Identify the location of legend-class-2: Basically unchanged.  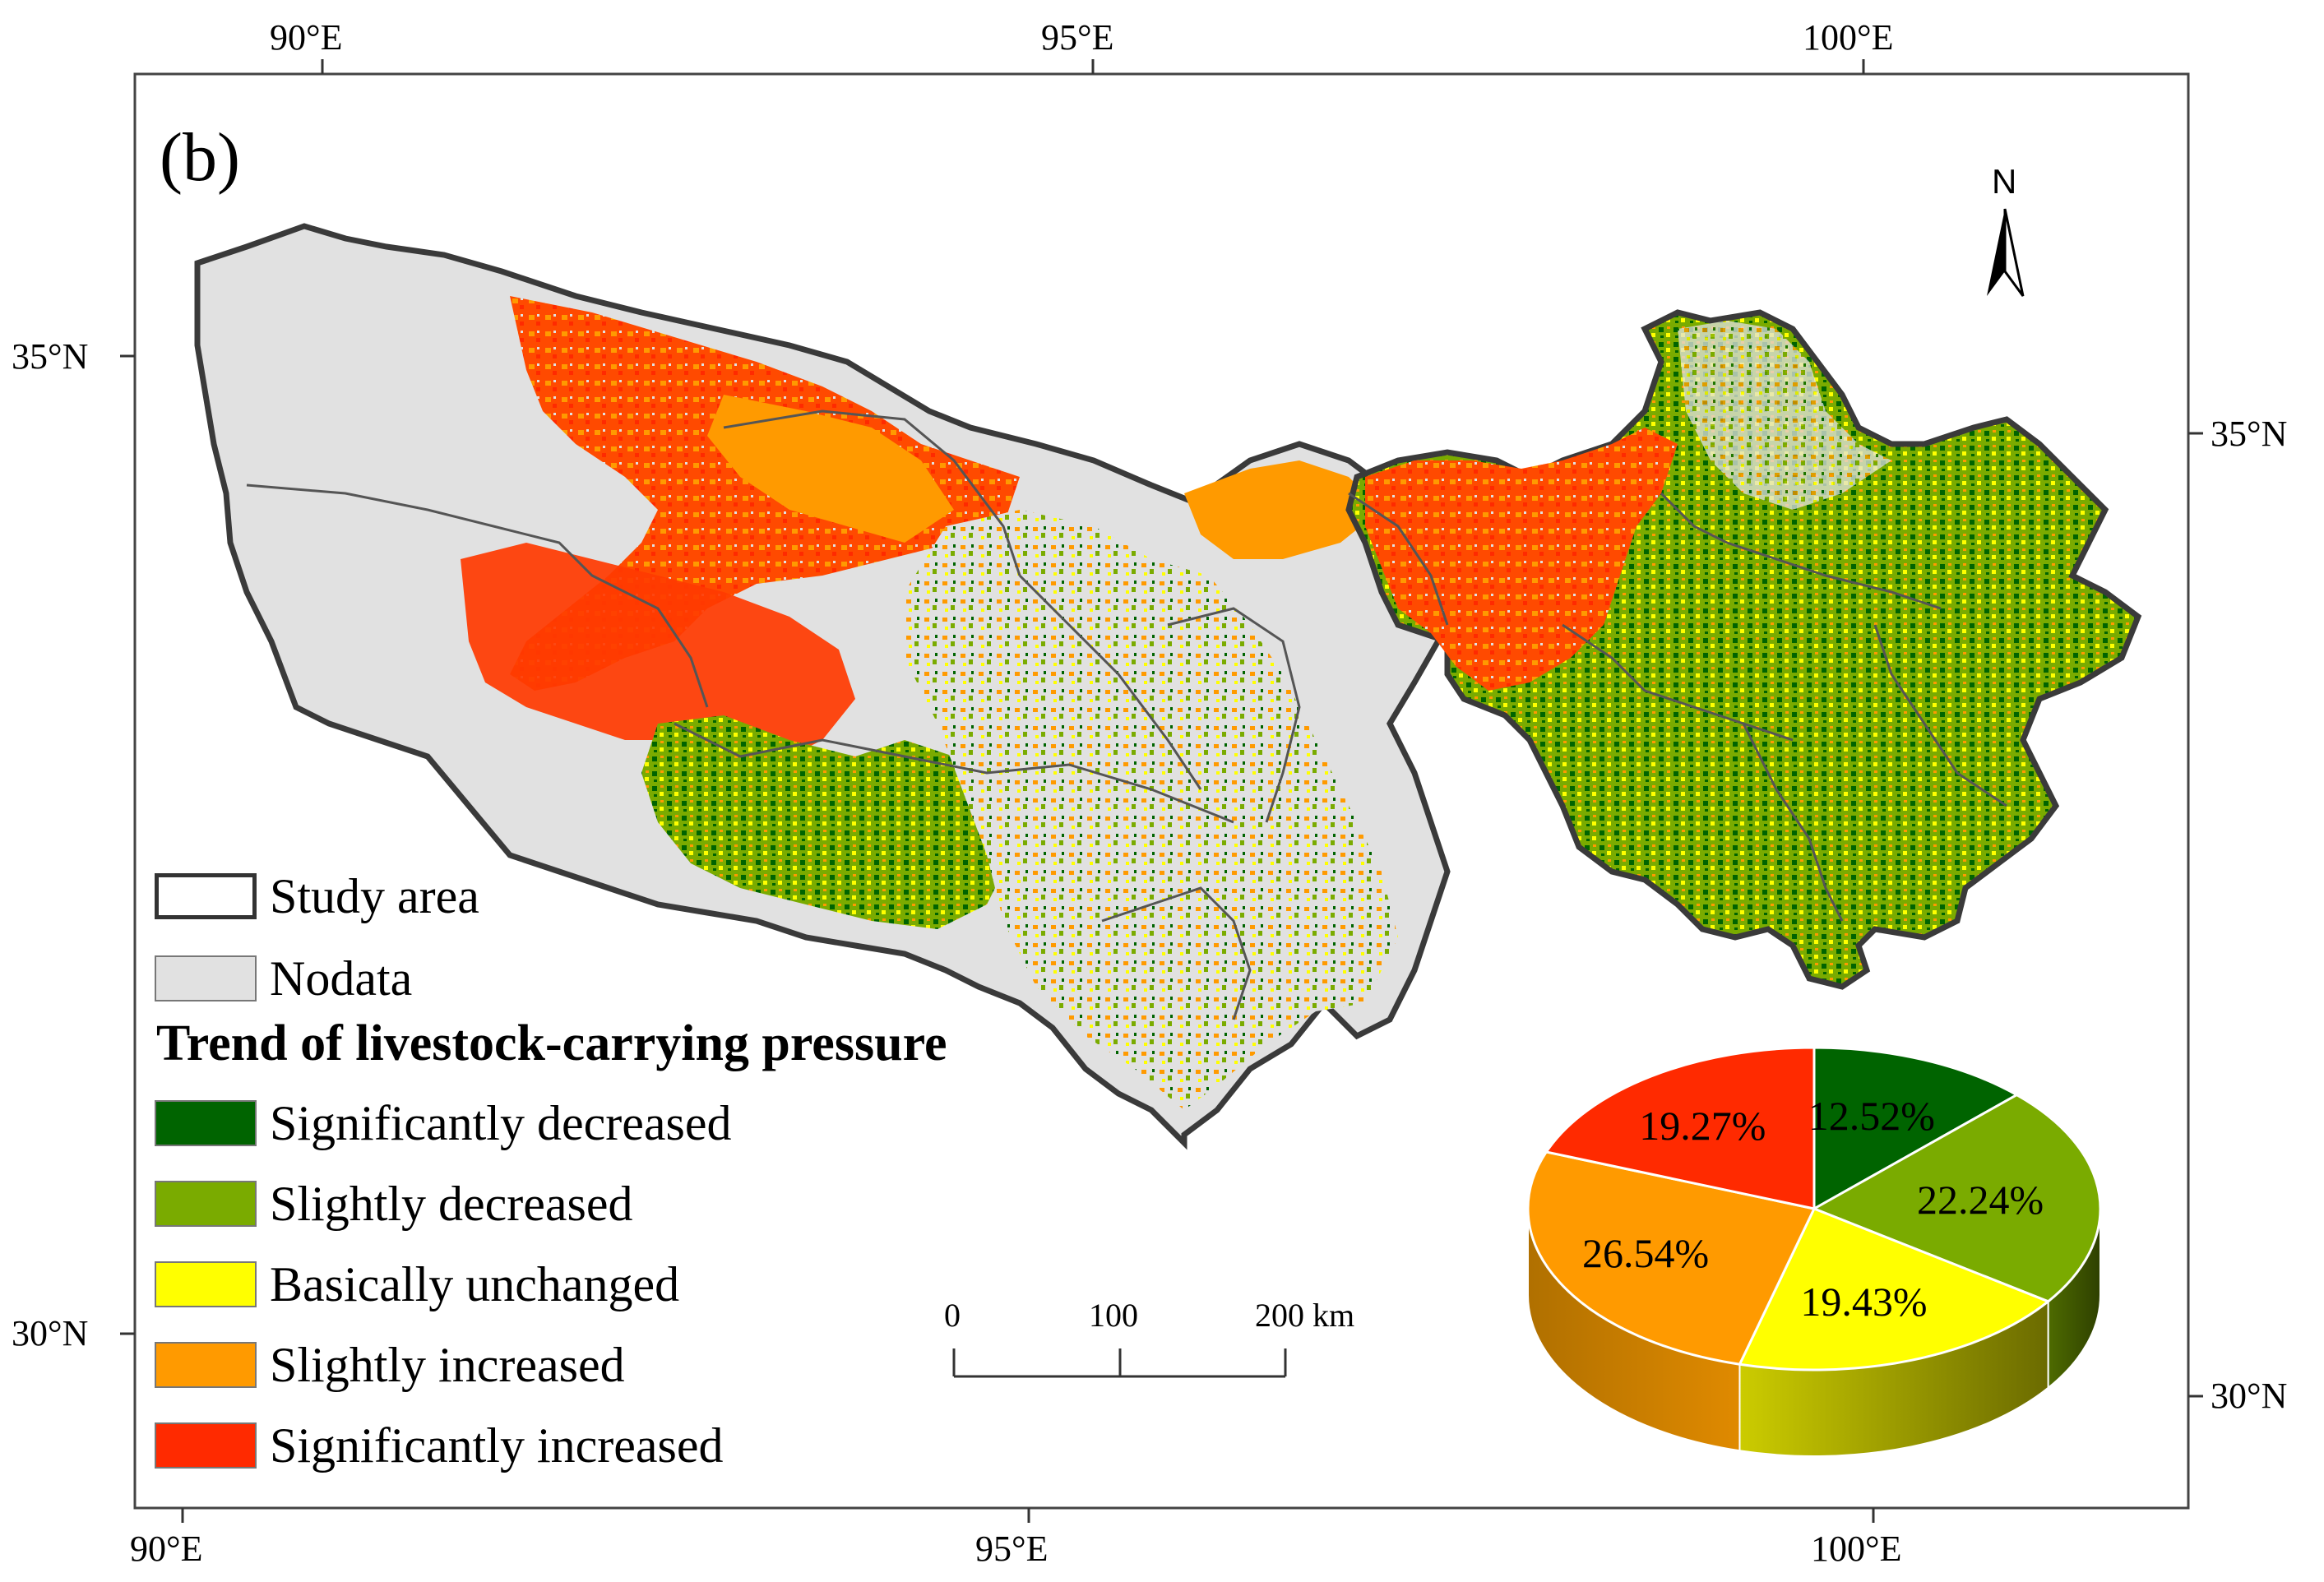
(417, 1284).